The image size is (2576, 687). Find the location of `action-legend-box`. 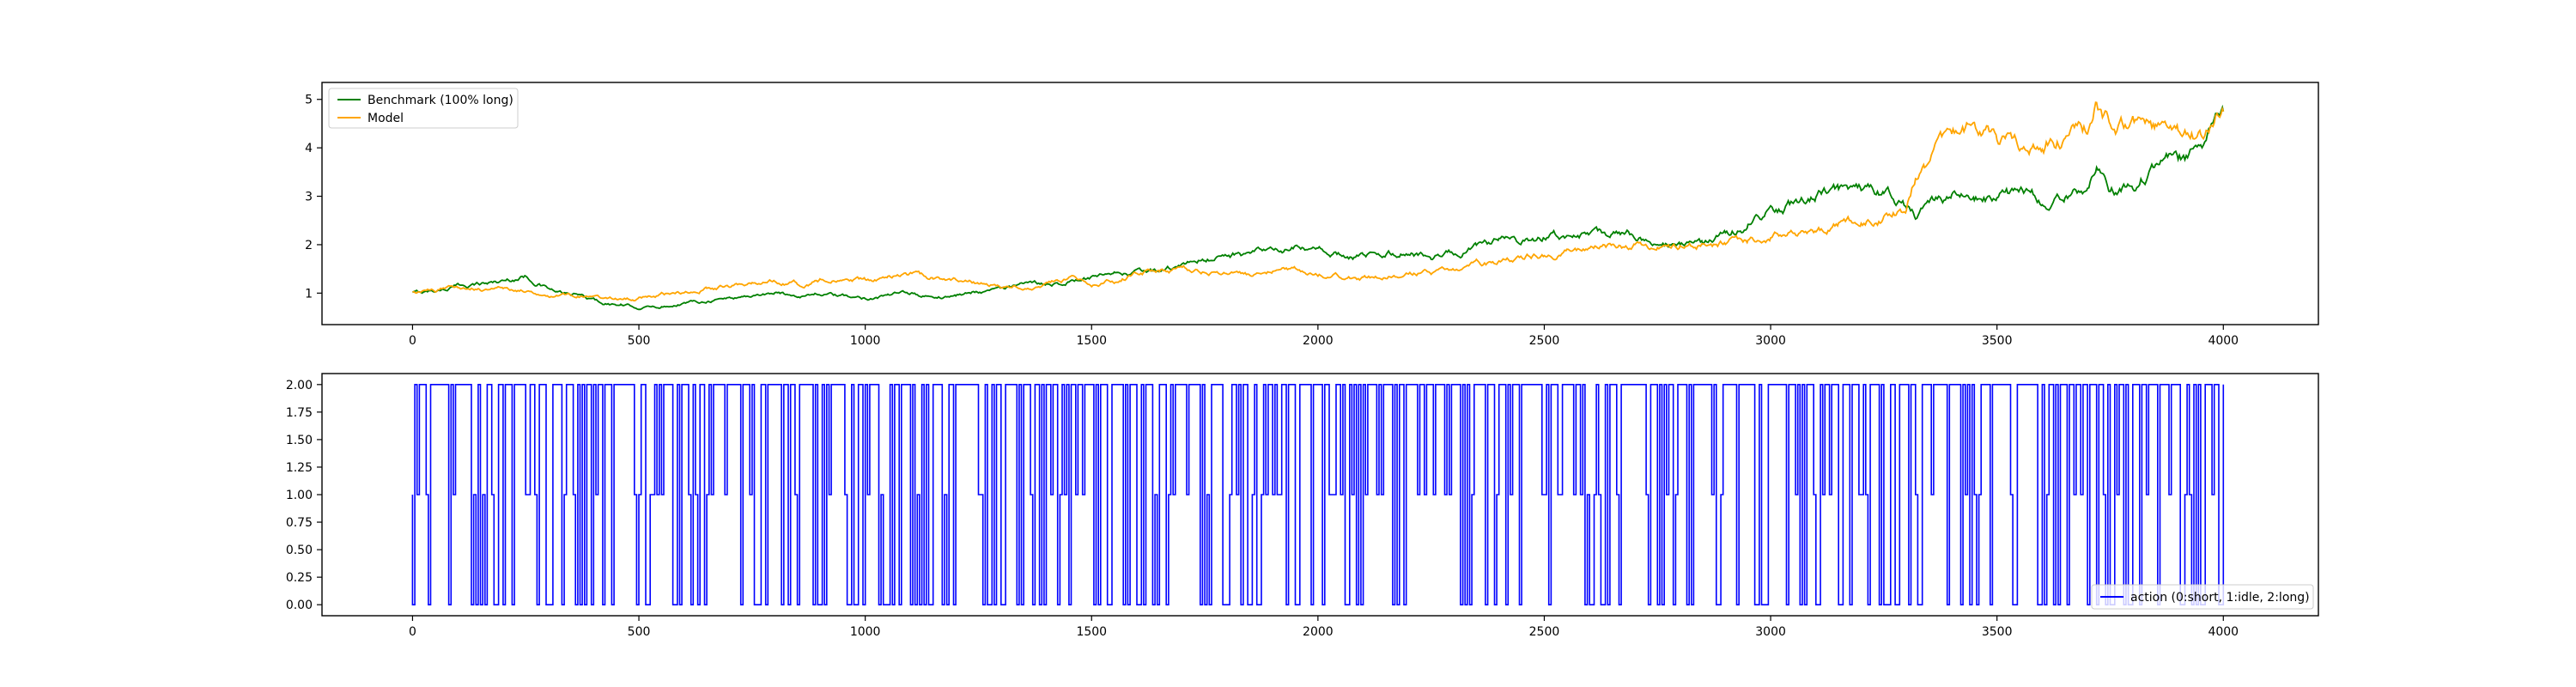

action-legend-box is located at coordinates (2202, 597).